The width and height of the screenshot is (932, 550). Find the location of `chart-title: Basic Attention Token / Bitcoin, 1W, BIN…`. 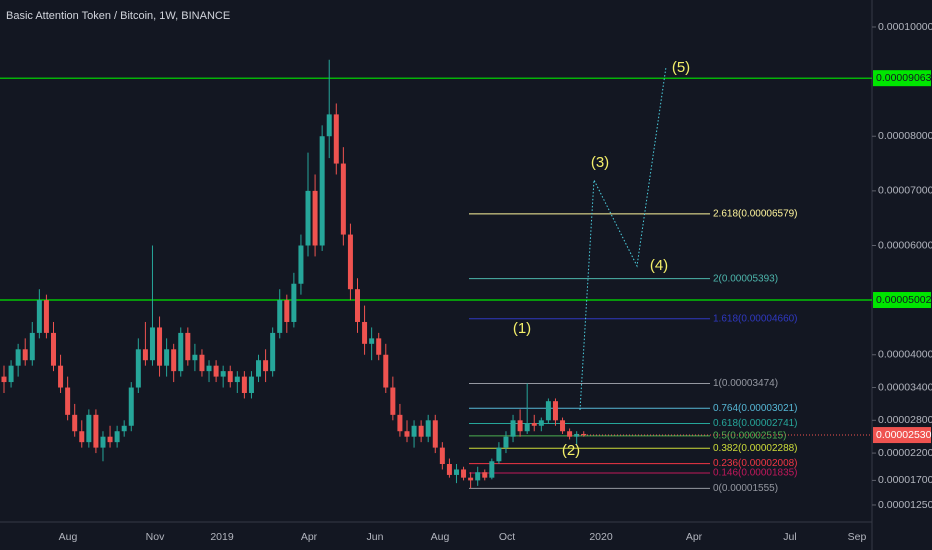

chart-title: Basic Attention Token / Bitcoin, 1W, BIN… is located at coordinates (118, 16).